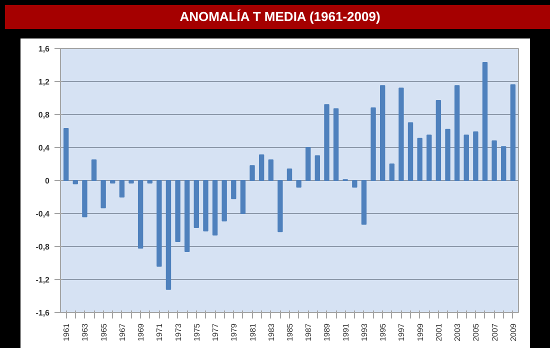  What do you see at coordinates (457, 332) in the screenshot?
I see `x-tick-label: 2003` at bounding box center [457, 332].